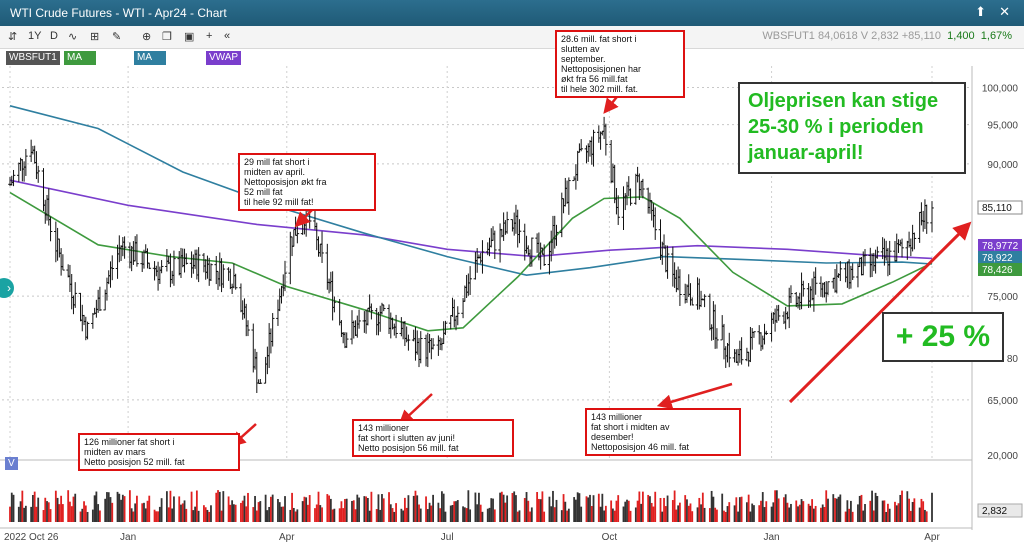 Image resolution: width=1024 pixels, height=546 pixels. What do you see at coordinates (117, 37) in the screenshot?
I see `pen-icon: ✎` at bounding box center [117, 37].